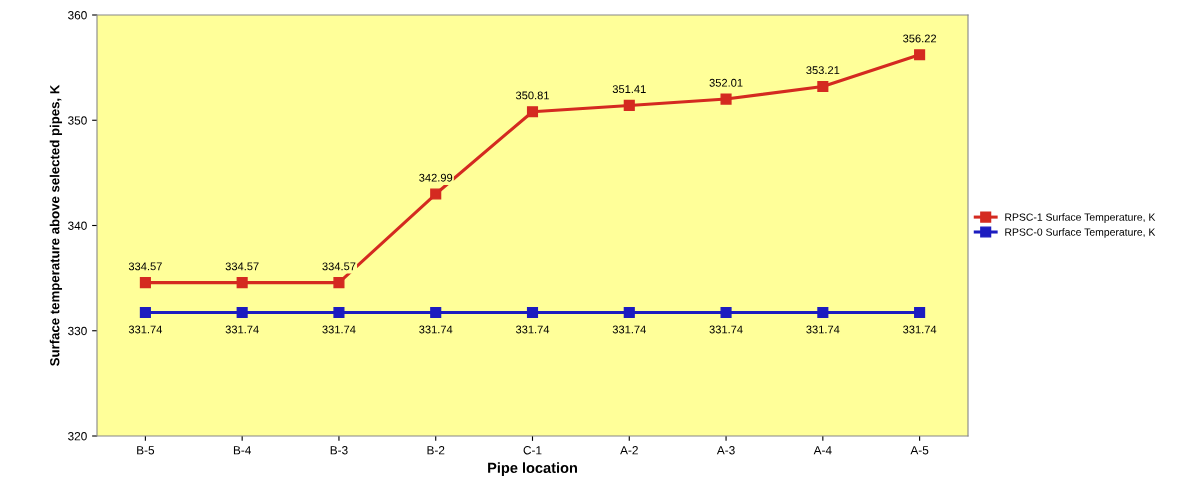  Describe the element at coordinates (822, 450) in the screenshot. I see `x-tick-label: A-4` at that location.